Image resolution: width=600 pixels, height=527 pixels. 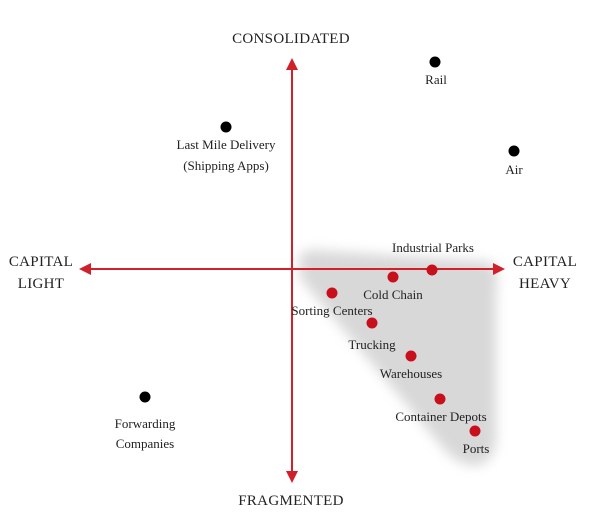 I want to click on highlight-region, so click(x=398, y=358).